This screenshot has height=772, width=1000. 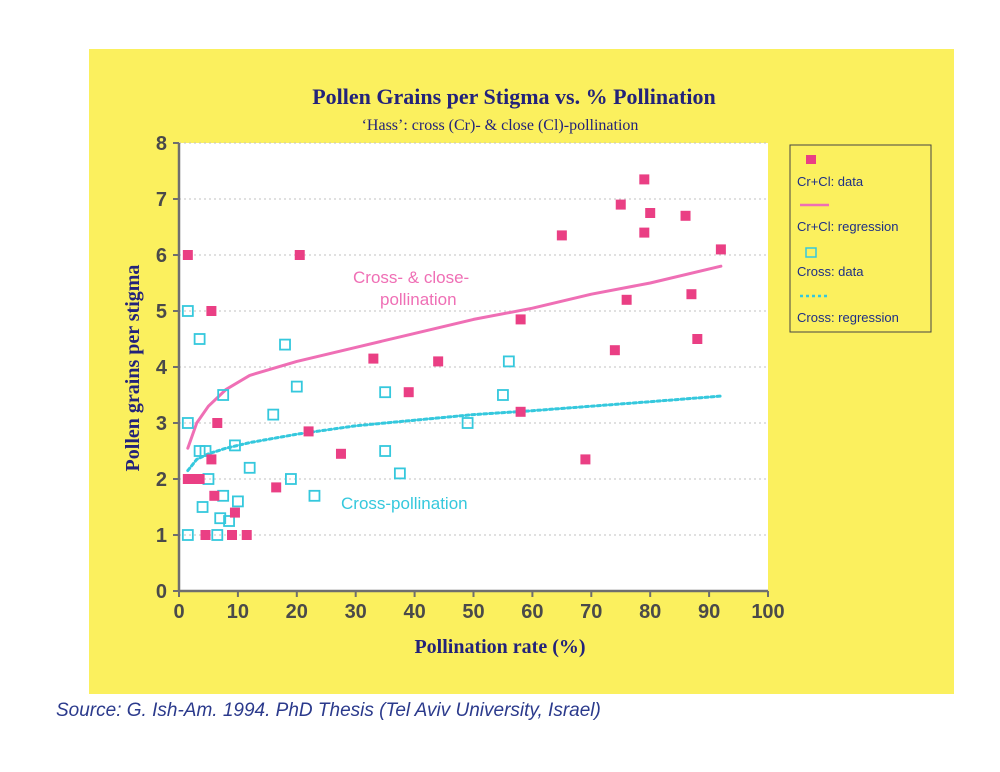 I want to click on legend-cross-data-swatch, so click(x=811, y=252).